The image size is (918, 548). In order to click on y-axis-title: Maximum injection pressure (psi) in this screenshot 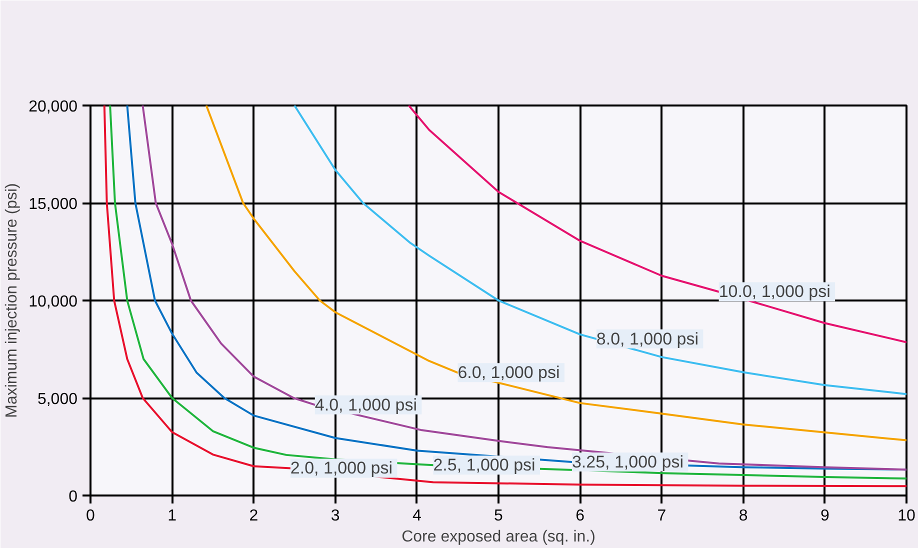, I will do `click(12, 300)`.